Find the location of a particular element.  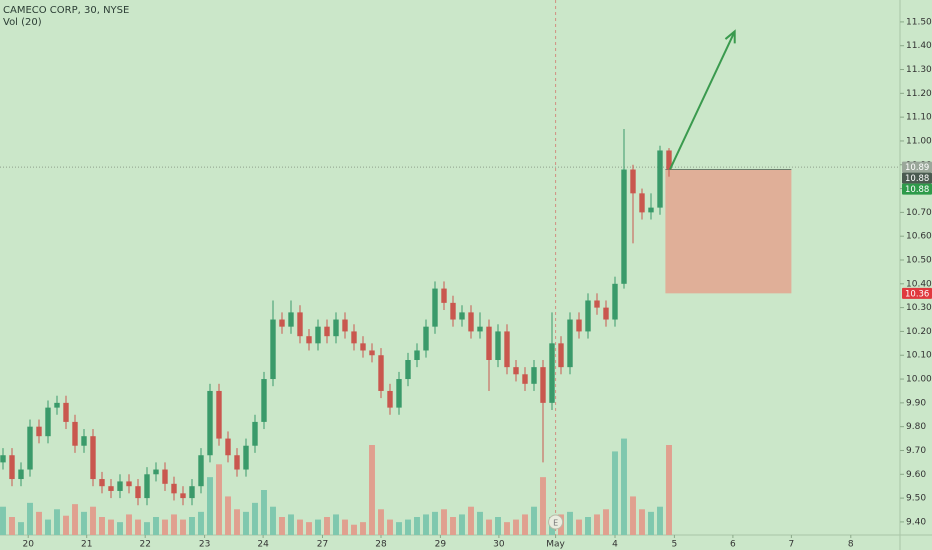

y-tick-label: 10.20 is located at coordinates (919, 332).